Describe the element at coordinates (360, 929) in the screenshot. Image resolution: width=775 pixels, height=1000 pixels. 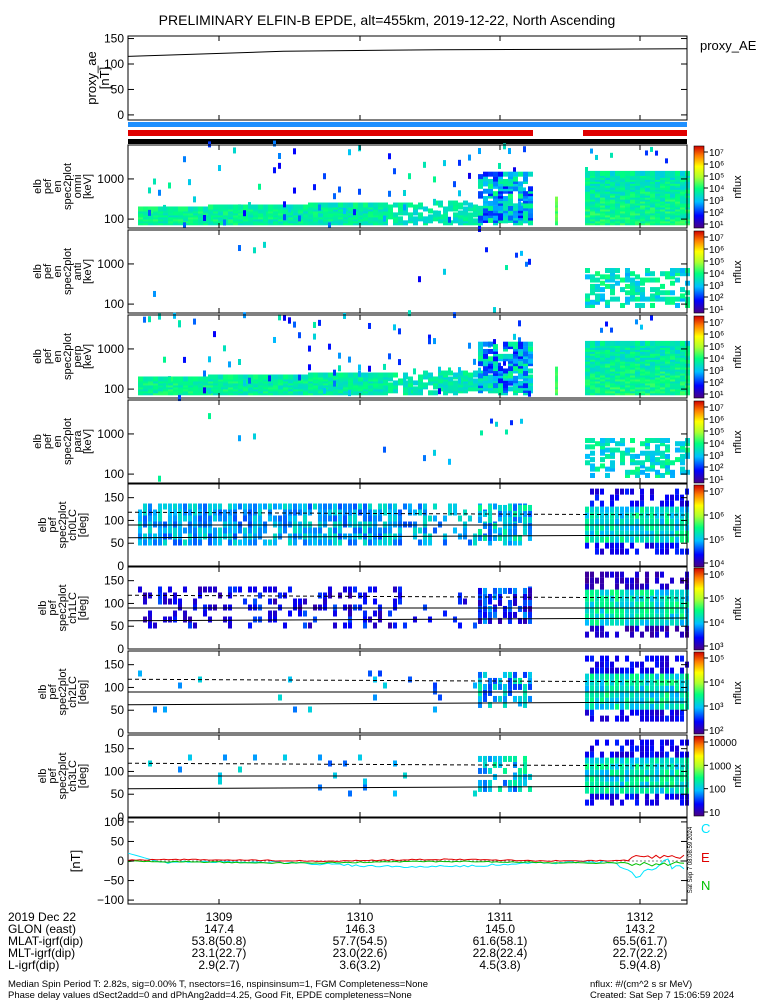
I see `orbit-value: 146.3` at that location.